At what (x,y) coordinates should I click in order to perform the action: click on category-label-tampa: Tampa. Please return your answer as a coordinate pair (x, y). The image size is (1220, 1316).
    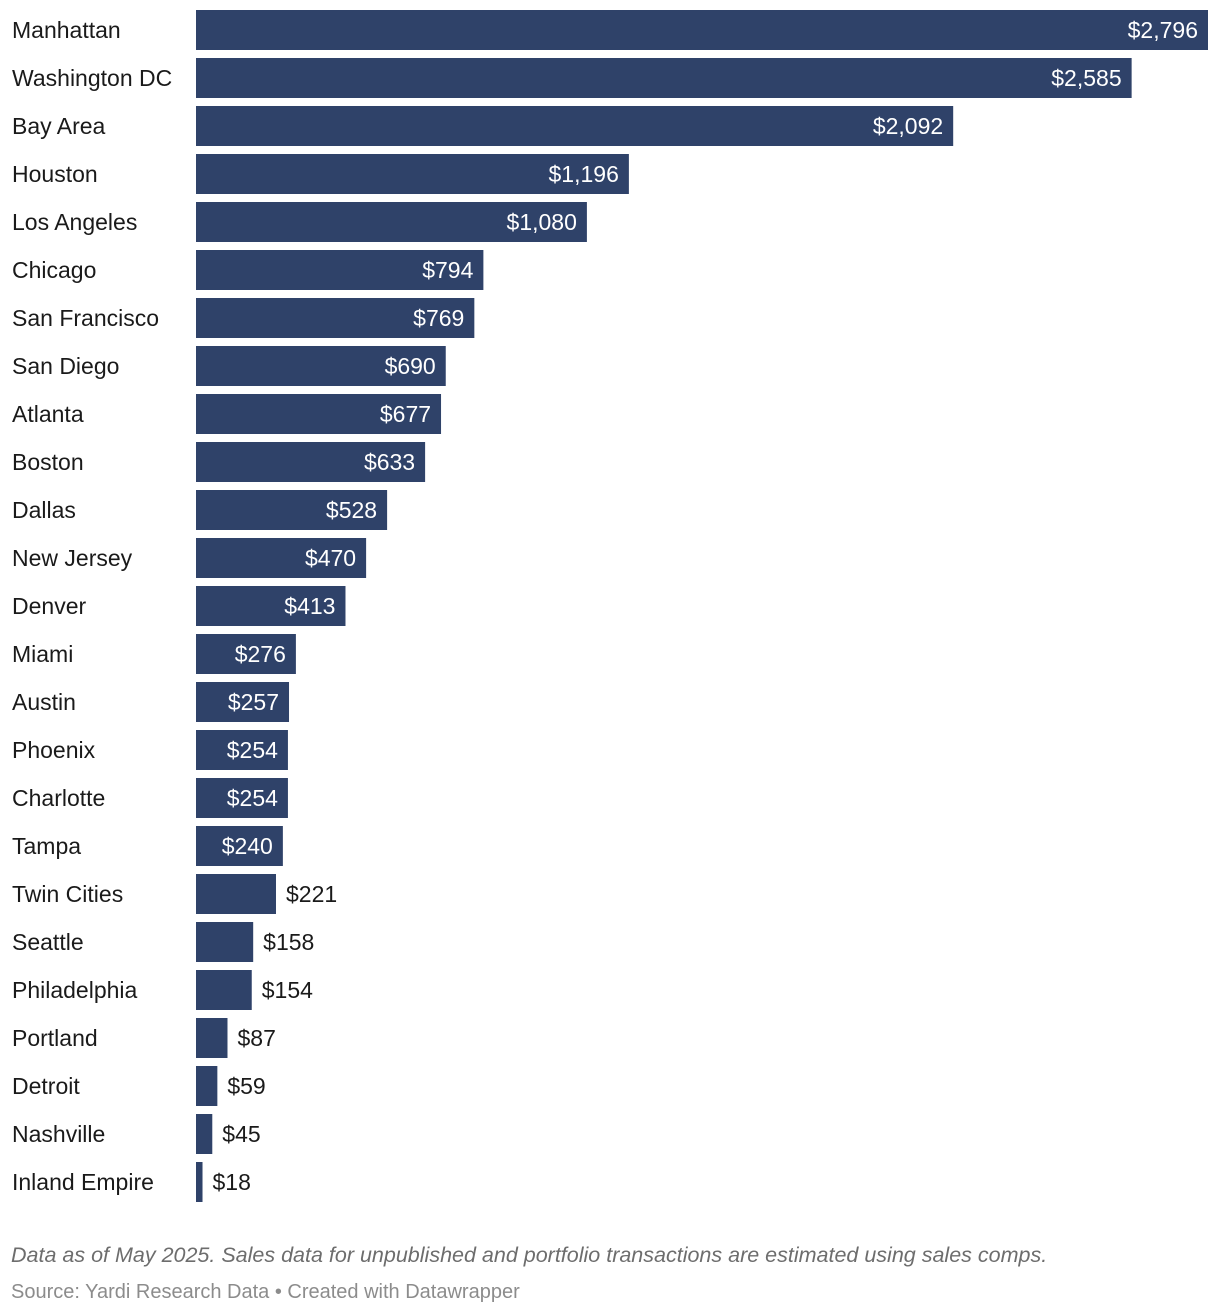
    Looking at the image, I should click on (46, 846).